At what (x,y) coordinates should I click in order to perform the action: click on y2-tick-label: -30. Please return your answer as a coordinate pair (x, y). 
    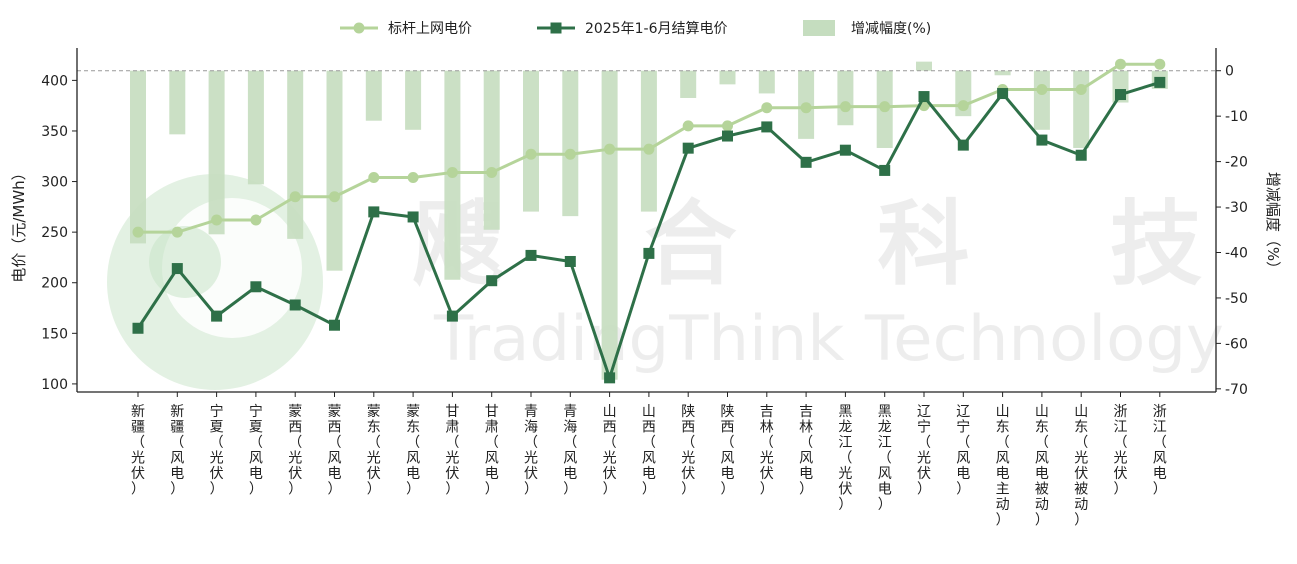
    Looking at the image, I should click on (1236, 208).